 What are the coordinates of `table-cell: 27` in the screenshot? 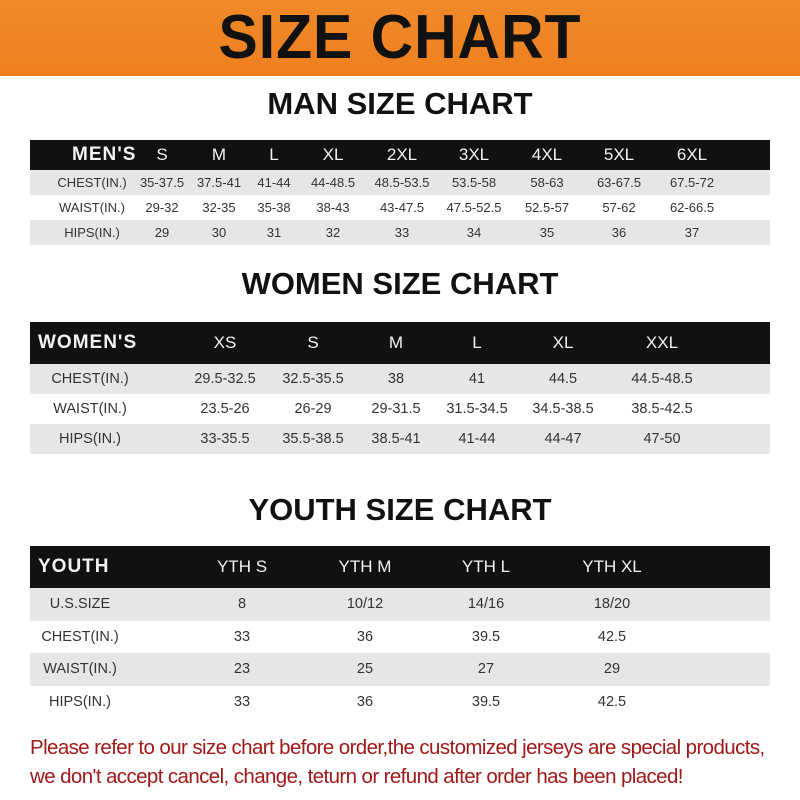 It's located at (486, 669).